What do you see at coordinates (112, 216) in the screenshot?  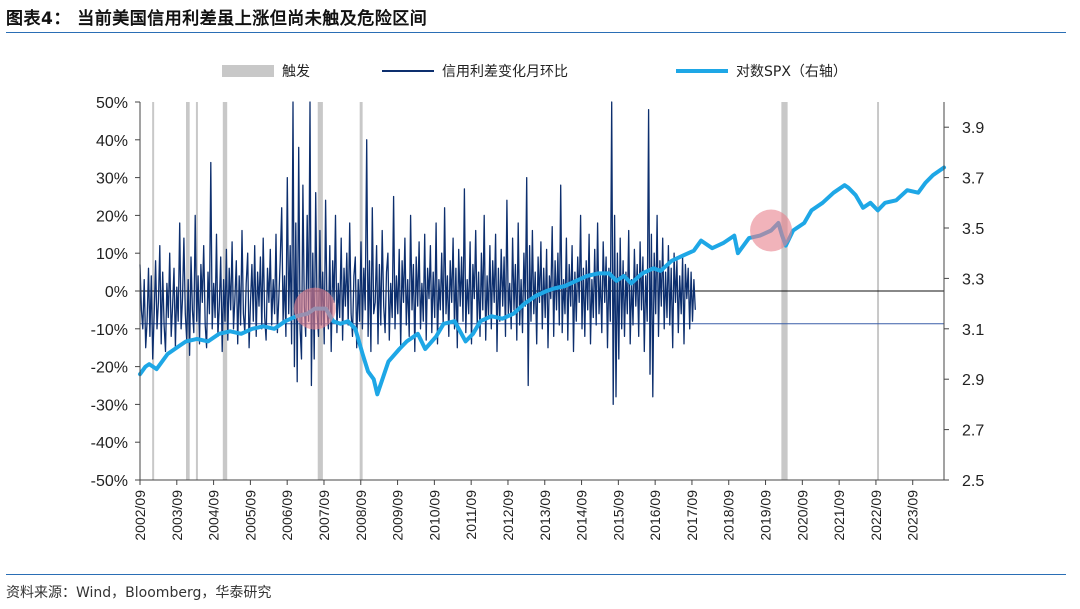 I see `left-tick-label-3: 20%` at bounding box center [112, 216].